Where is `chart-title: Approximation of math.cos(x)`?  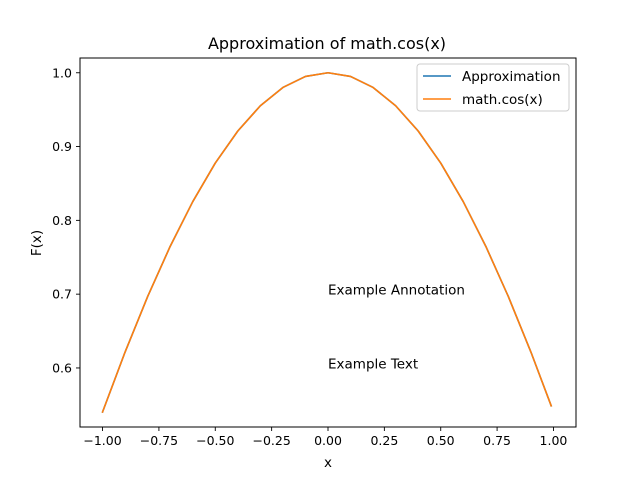
chart-title: Approximation of math.cos(x) is located at coordinates (327, 43).